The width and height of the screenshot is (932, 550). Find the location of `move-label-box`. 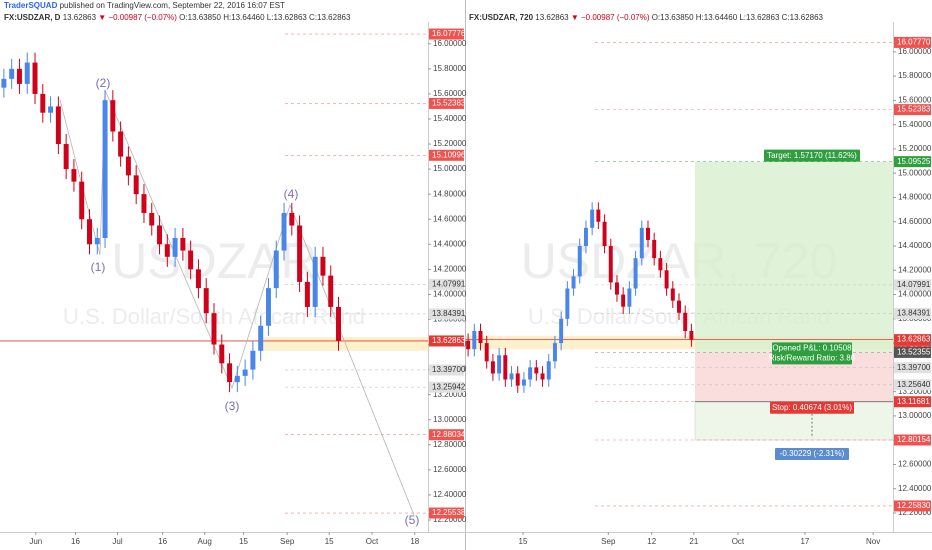

move-label-box is located at coordinates (812, 454).